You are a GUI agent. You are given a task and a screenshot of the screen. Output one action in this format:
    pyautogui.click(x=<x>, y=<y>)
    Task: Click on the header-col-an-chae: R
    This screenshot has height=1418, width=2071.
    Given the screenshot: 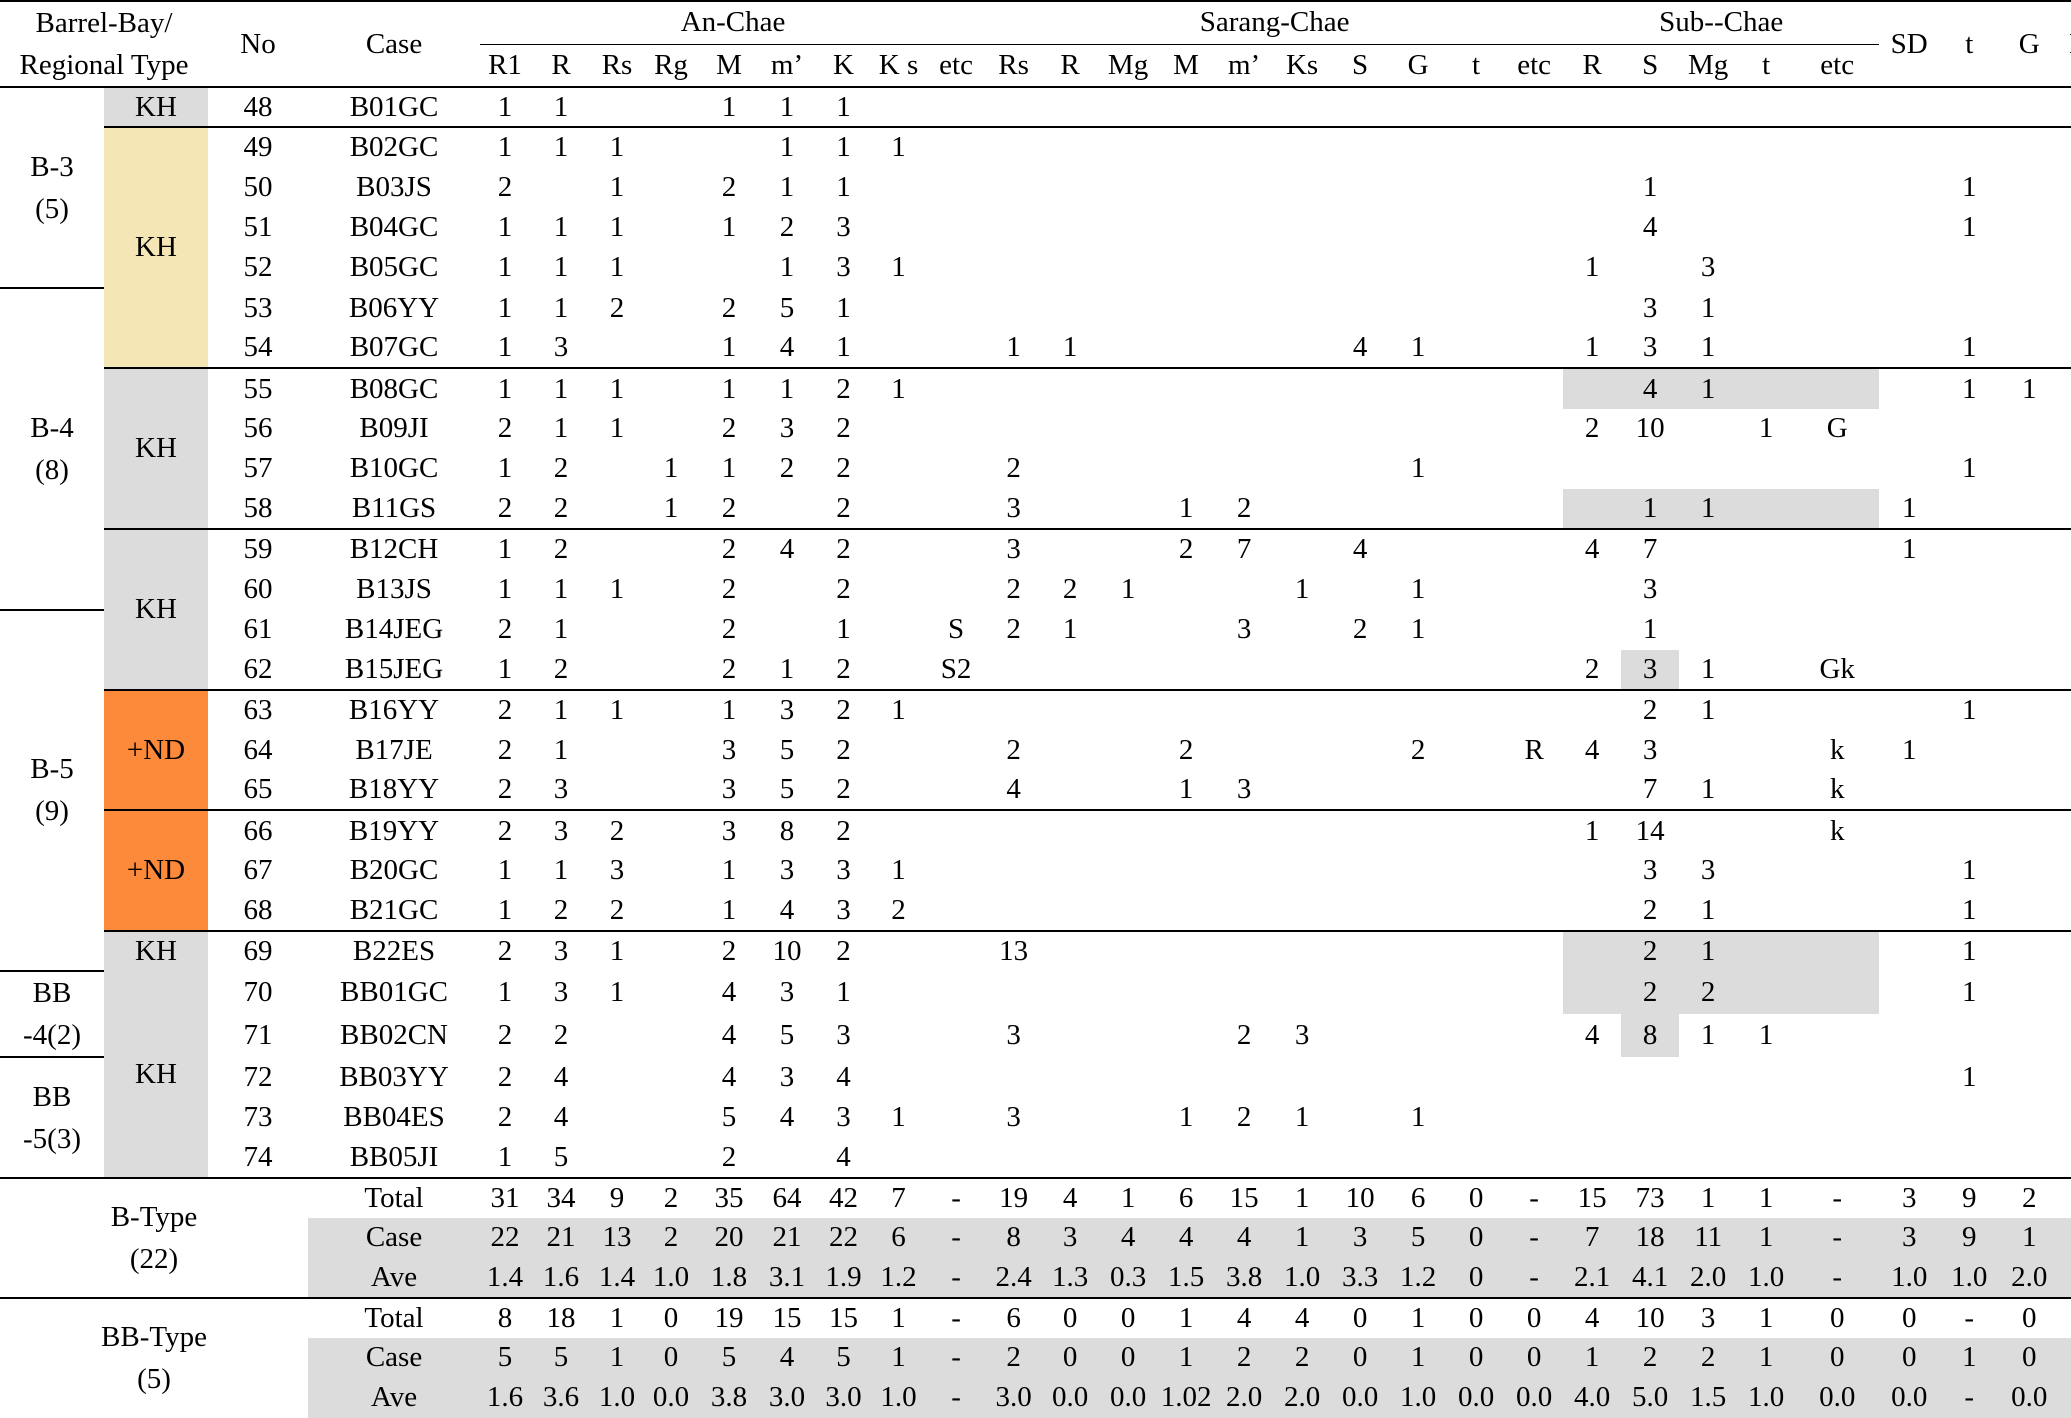 What is the action you would take?
    pyautogui.click(x=561, y=65)
    